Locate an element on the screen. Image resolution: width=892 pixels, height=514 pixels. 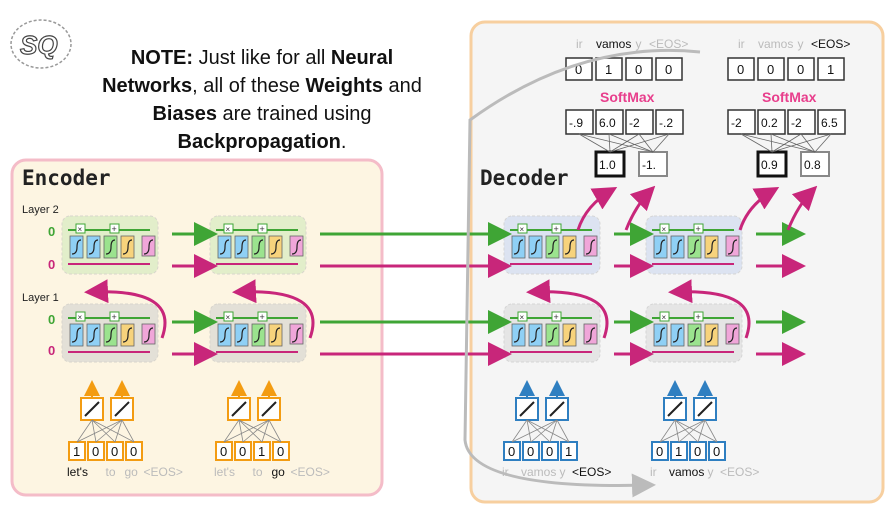
logo-text: SQ is located at coordinates (39, 45).